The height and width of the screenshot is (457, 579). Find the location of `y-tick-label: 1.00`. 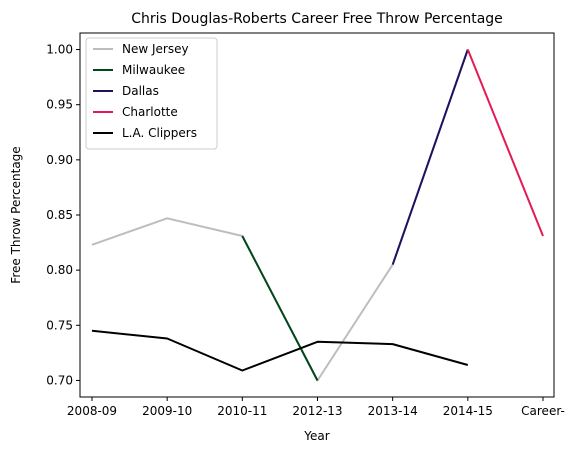

y-tick-label: 1.00 is located at coordinates (59, 50).